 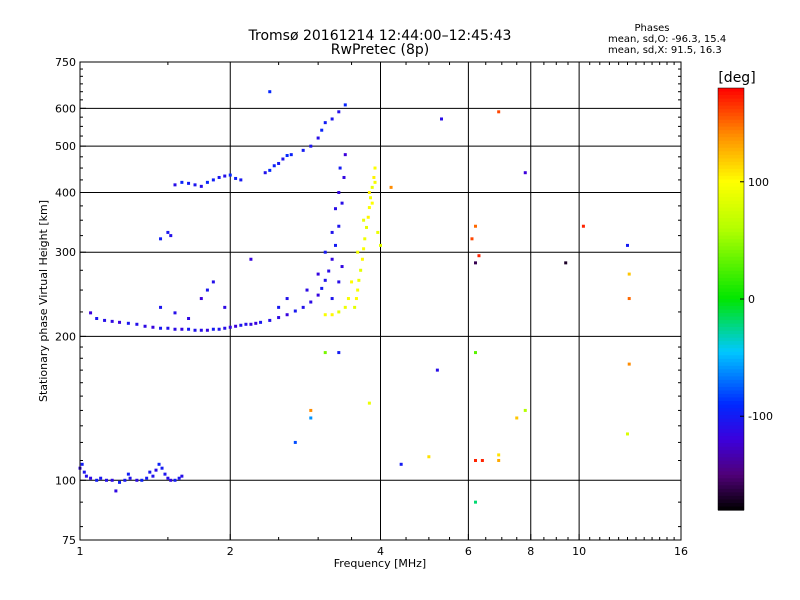 What do you see at coordinates (380, 36) in the screenshot?
I see `chart-title: Tromsø 20161214 12:44:00–12:45:43` at bounding box center [380, 36].